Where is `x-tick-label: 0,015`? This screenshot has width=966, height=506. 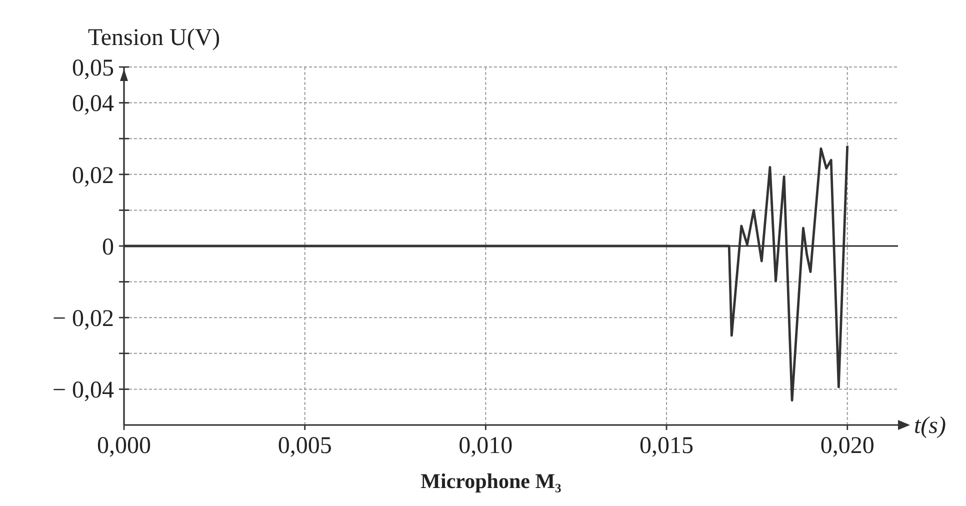
x-tick-label: 0,015 is located at coordinates (667, 446).